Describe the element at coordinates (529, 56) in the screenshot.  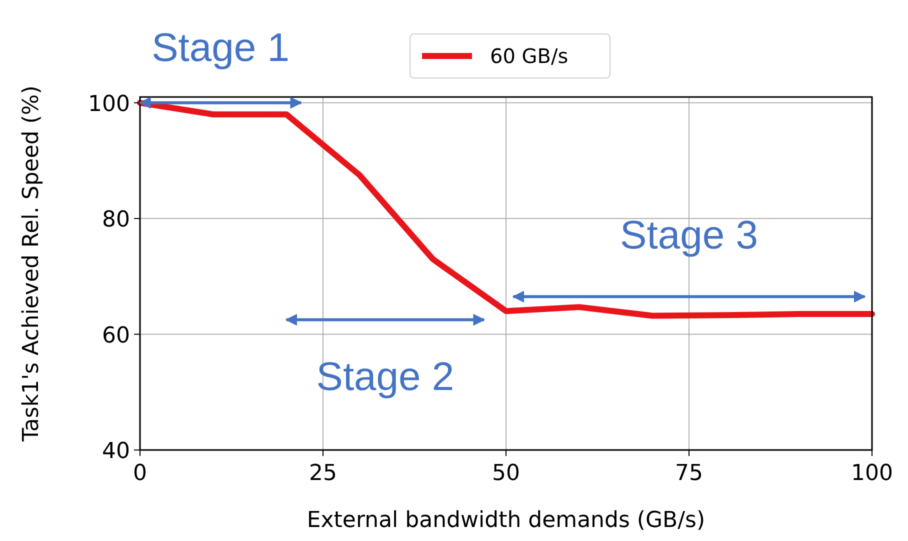
I see `legend-label: 60 GB/s` at that location.